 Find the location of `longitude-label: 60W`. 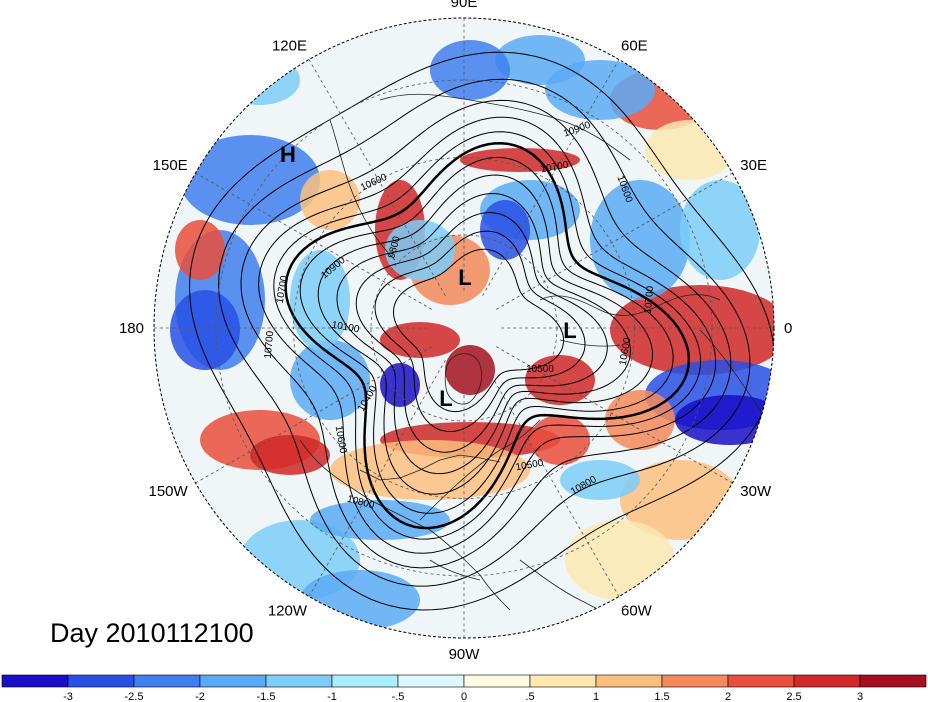

longitude-label: 60W is located at coordinates (637, 610).